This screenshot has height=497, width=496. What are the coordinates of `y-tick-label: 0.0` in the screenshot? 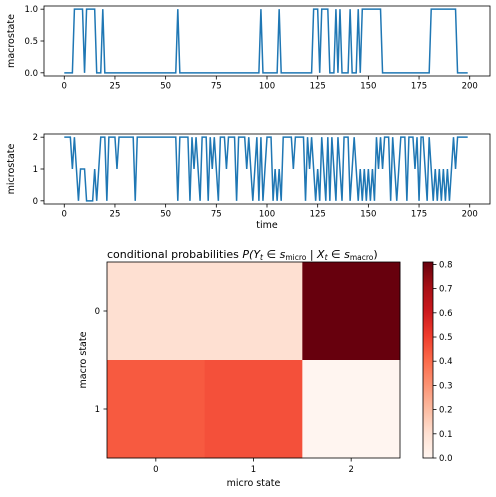 It's located at (31, 74).